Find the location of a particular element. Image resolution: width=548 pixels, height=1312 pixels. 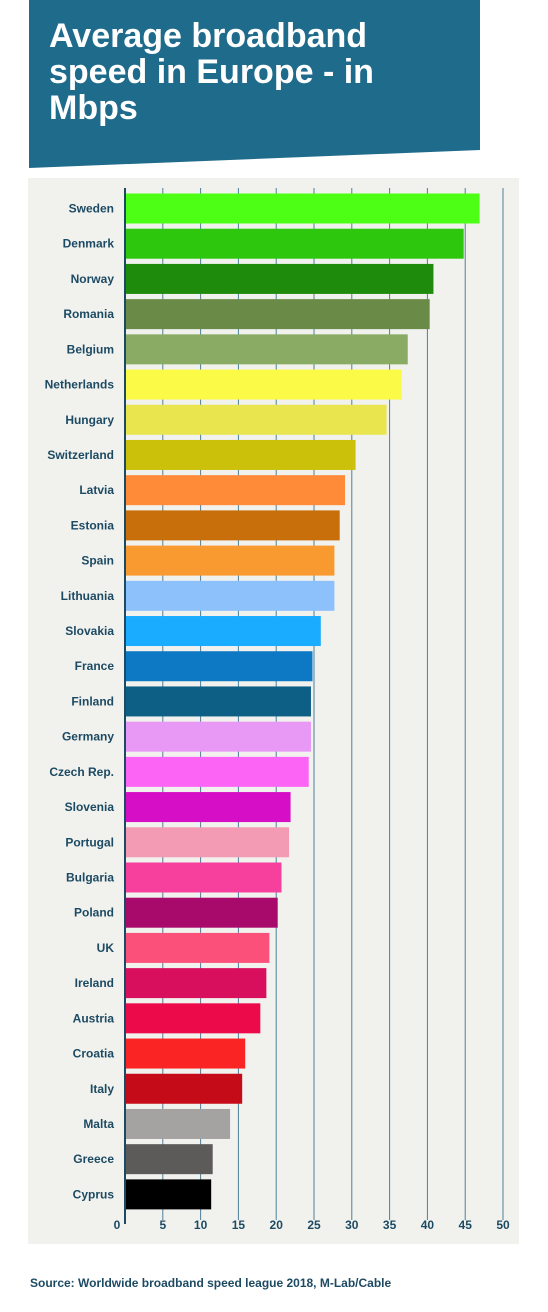

bar-italy is located at coordinates (184, 1088).